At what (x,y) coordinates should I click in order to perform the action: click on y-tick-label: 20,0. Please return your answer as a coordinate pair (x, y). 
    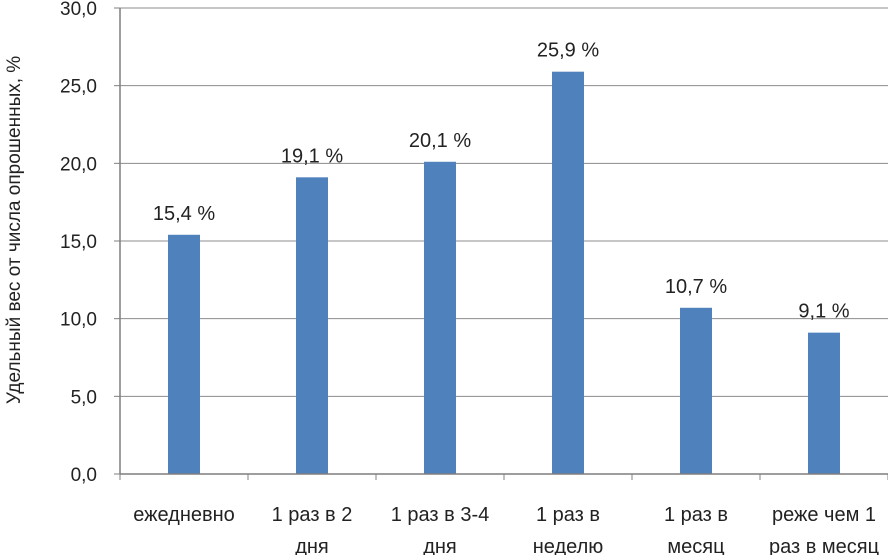
    Looking at the image, I should click on (78, 164).